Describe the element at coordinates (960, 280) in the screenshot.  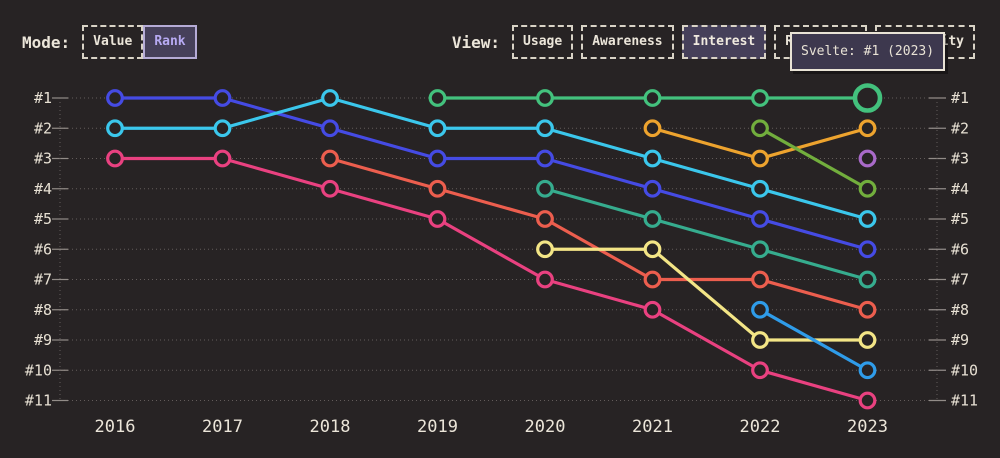
I see `right-rank-label: #7` at that location.